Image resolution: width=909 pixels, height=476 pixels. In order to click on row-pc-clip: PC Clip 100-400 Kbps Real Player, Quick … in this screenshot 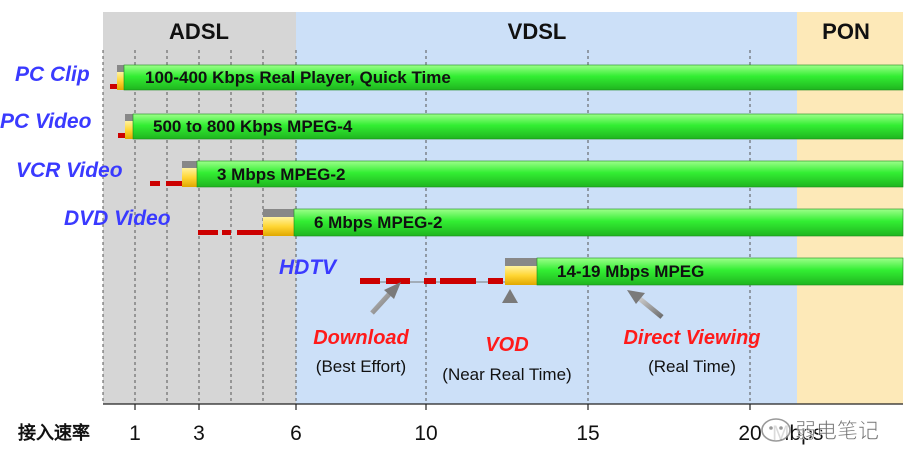, I will do `click(459, 77)`.